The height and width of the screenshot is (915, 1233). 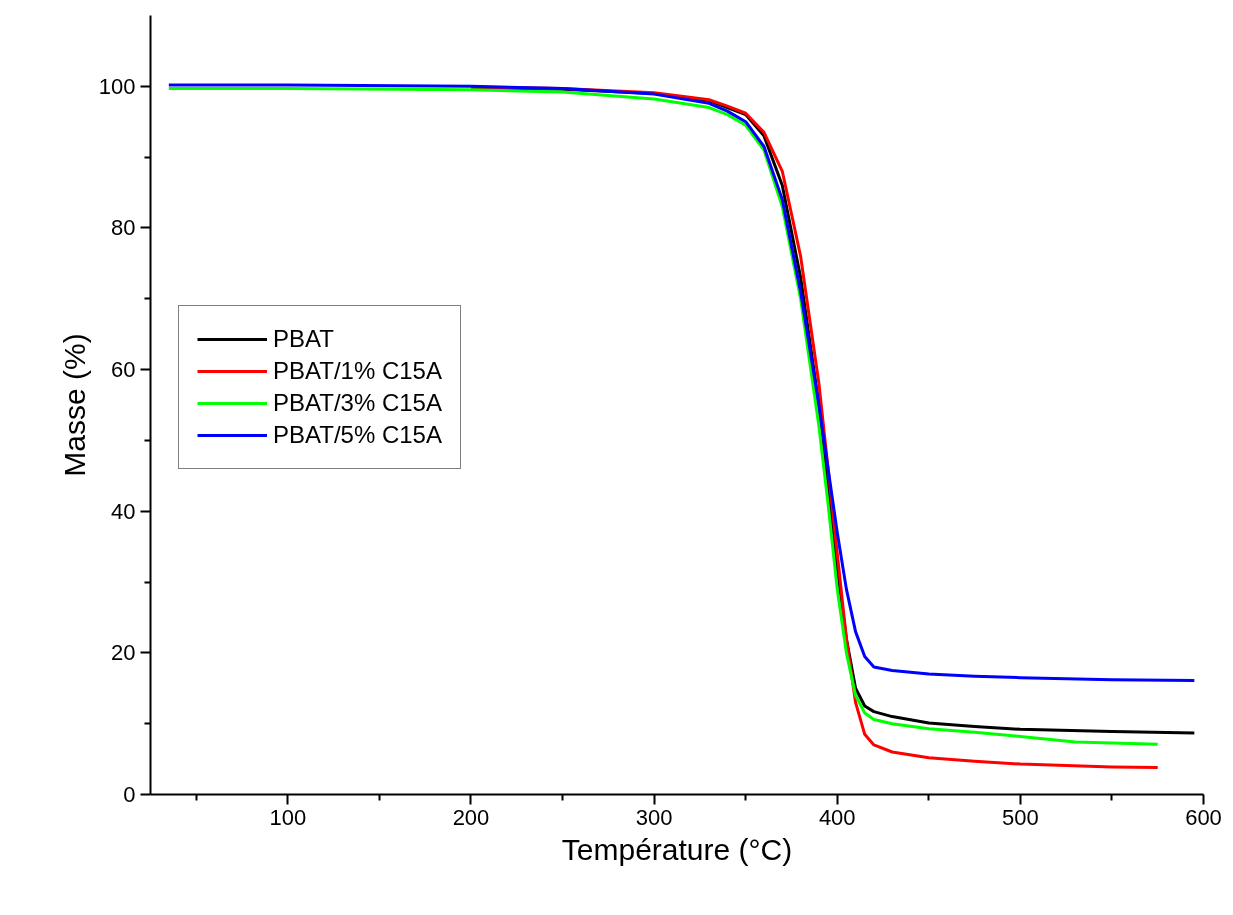 What do you see at coordinates (654, 817) in the screenshot?
I see `x-tick-label: 300` at bounding box center [654, 817].